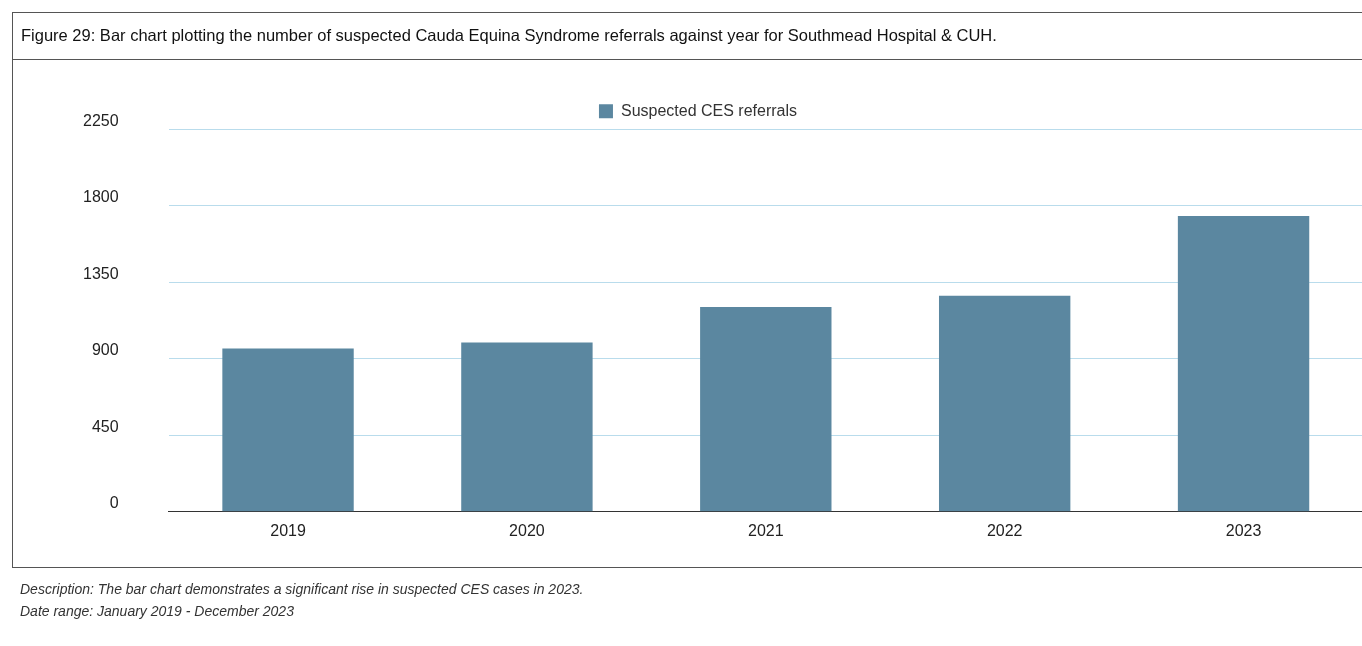 Image resolution: width=1362 pixels, height=646 pixels. What do you see at coordinates (766, 530) in the screenshot?
I see `x-tick-label: 2021` at bounding box center [766, 530].